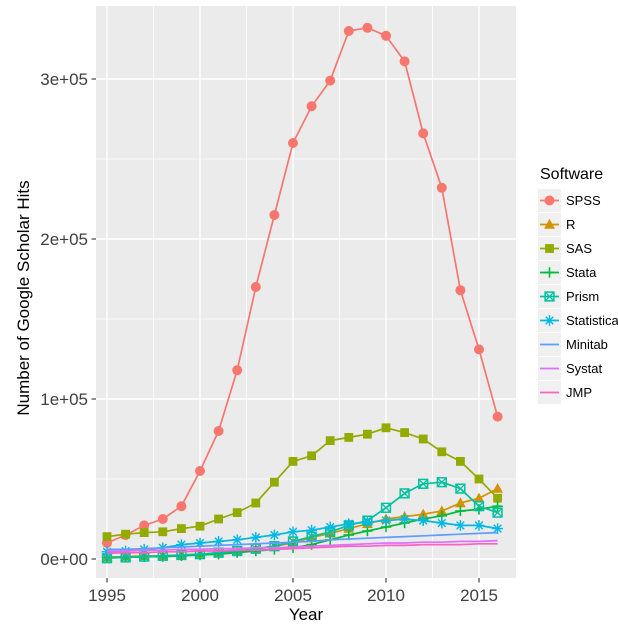 This screenshot has width=618, height=629. Describe the element at coordinates (579, 248) in the screenshot. I see `legend-label-sas: SAS` at that location.